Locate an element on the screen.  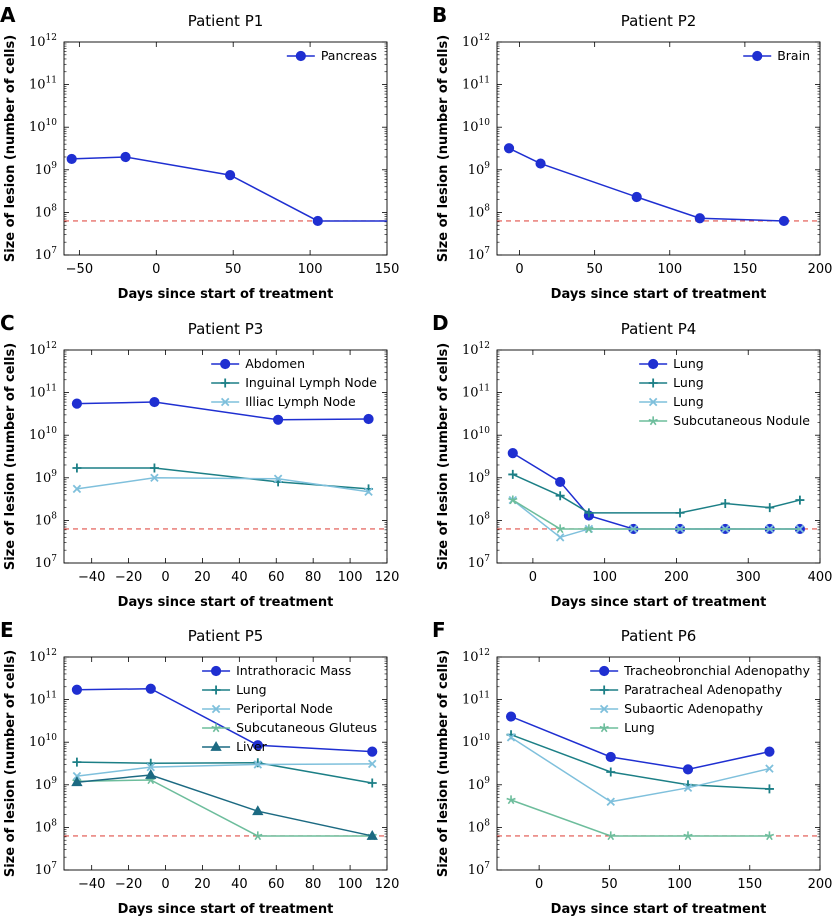
x-tick-label: −20 is located at coordinates (128, 577).